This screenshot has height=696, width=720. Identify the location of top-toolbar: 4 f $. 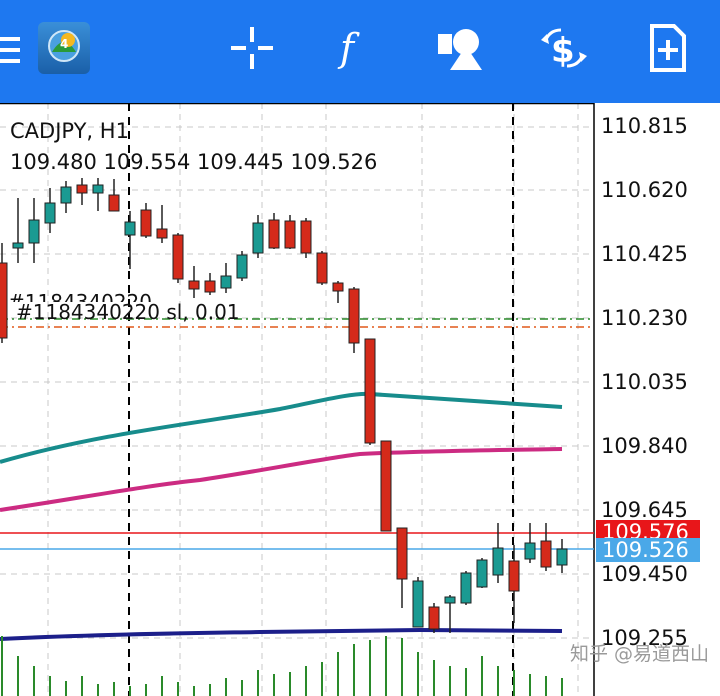
(360, 51).